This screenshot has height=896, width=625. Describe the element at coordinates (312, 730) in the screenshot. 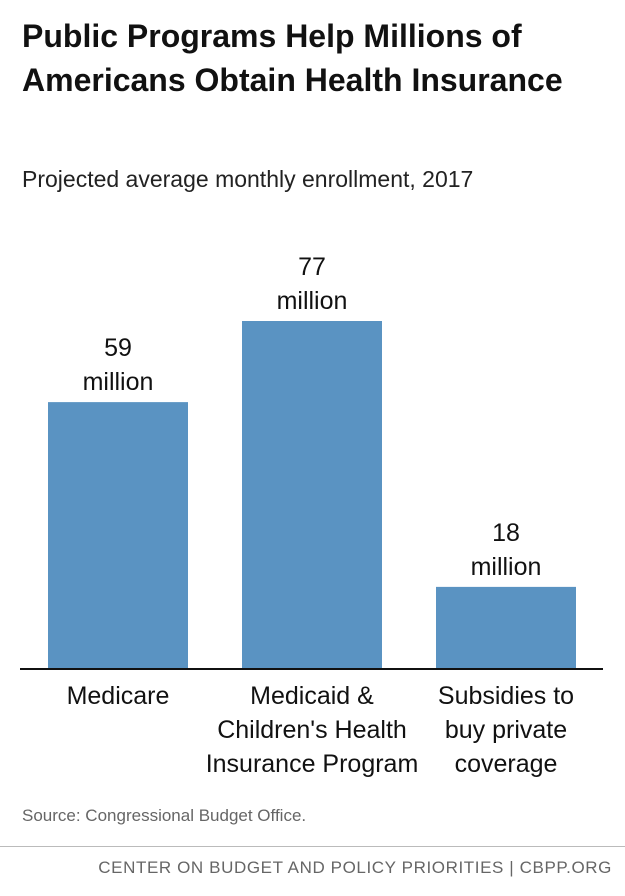

I see `category-label-2-line-2: Children's Health` at that location.